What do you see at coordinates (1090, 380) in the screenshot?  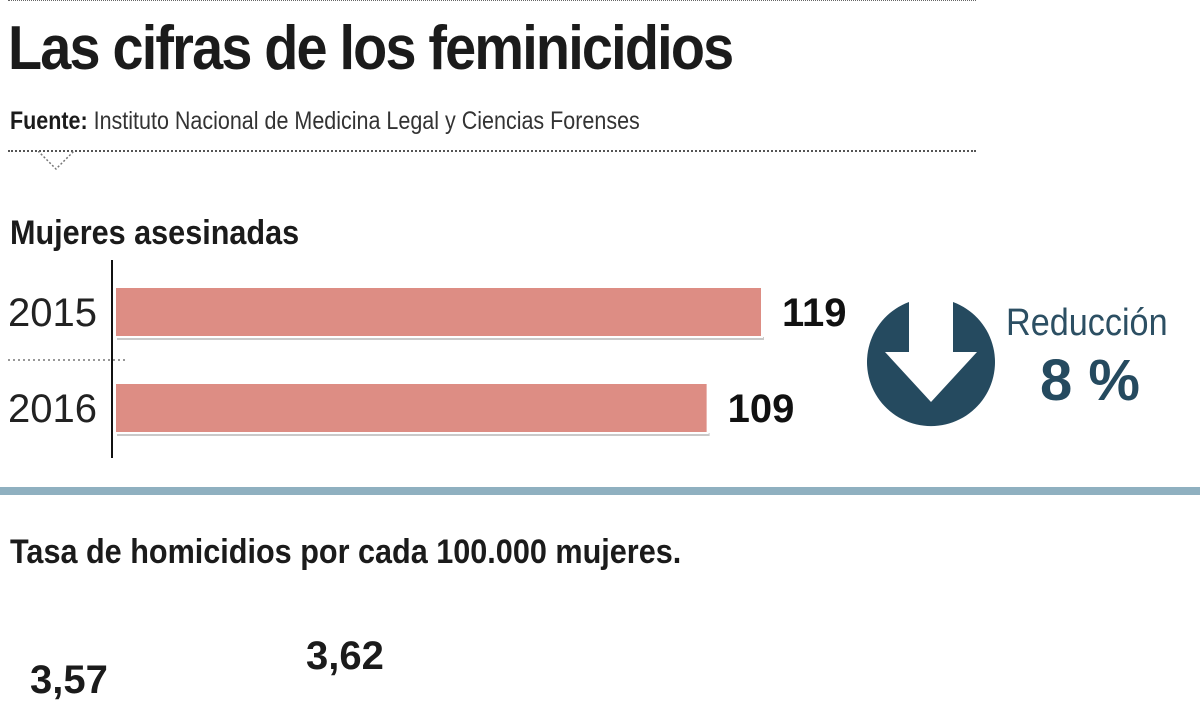 I see `reduction-value: 8 %` at bounding box center [1090, 380].